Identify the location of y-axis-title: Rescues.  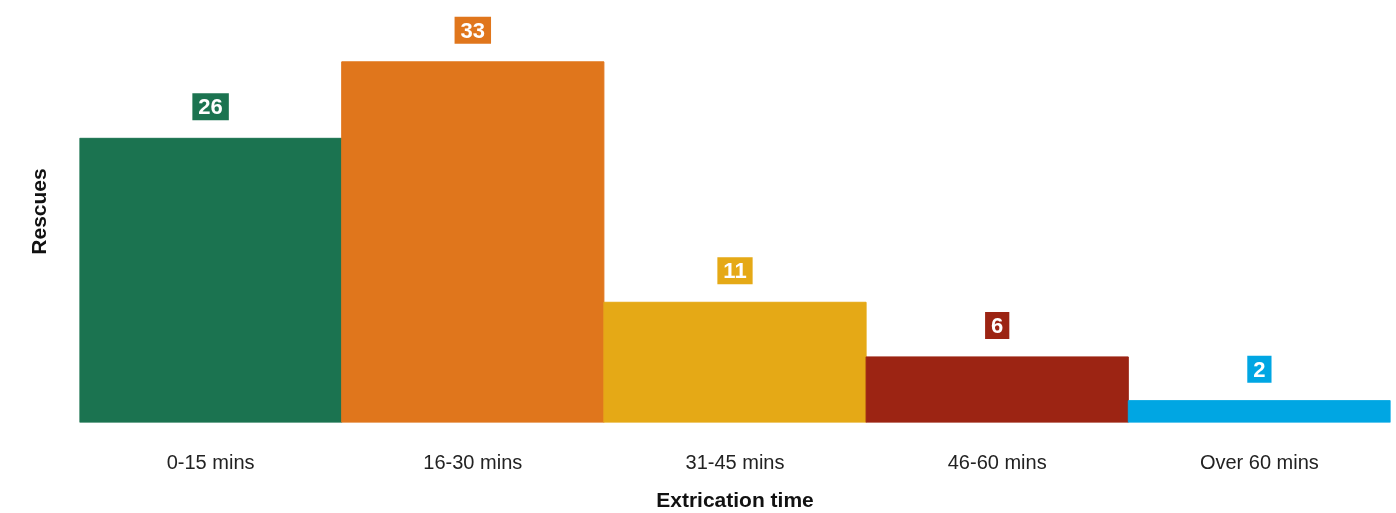
(38, 211).